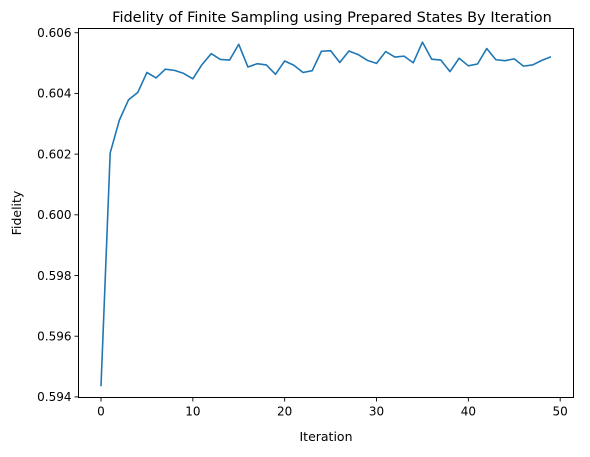 Image resolution: width=590 pixels, height=457 pixels. Describe the element at coordinates (54, 33) in the screenshot. I see `y-tick-label: 0.606` at that location.